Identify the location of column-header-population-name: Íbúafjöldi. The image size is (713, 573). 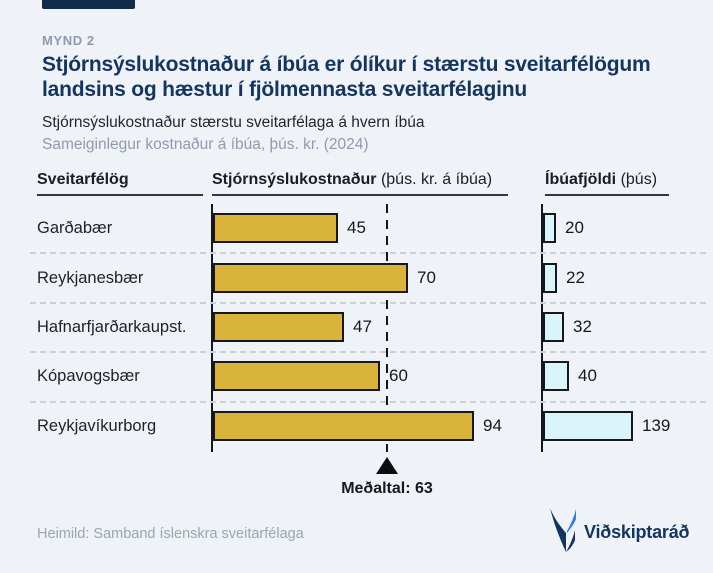
(581, 179).